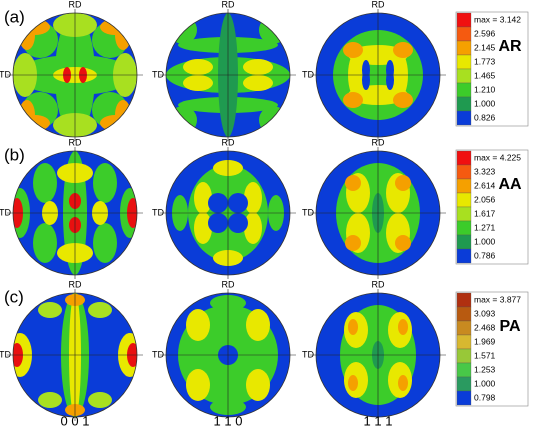 This screenshot has height=437, width=550. I want to click on legend-level: 2.614, so click(485, 185).